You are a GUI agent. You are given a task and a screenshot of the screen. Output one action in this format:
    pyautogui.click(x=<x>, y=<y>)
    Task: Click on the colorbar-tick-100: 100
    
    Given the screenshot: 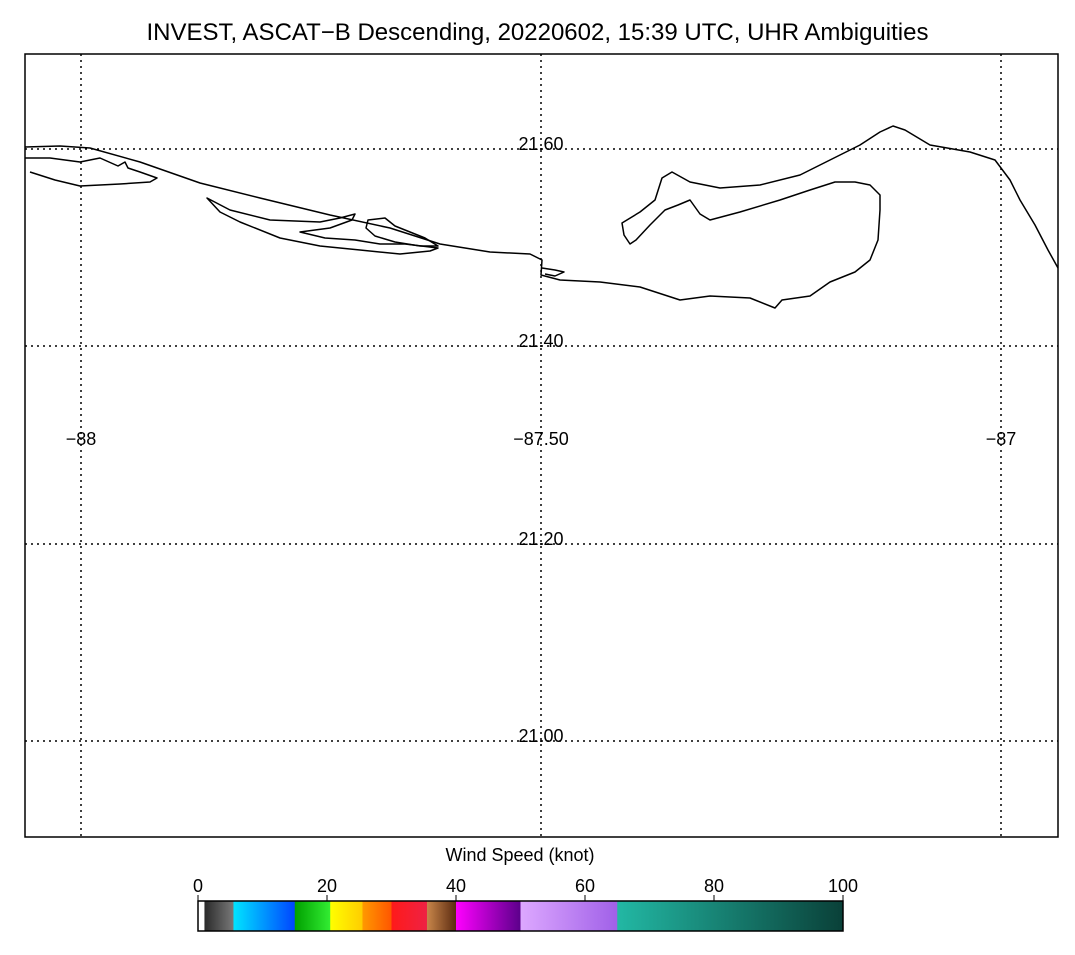 What is the action you would take?
    pyautogui.click(x=843, y=886)
    